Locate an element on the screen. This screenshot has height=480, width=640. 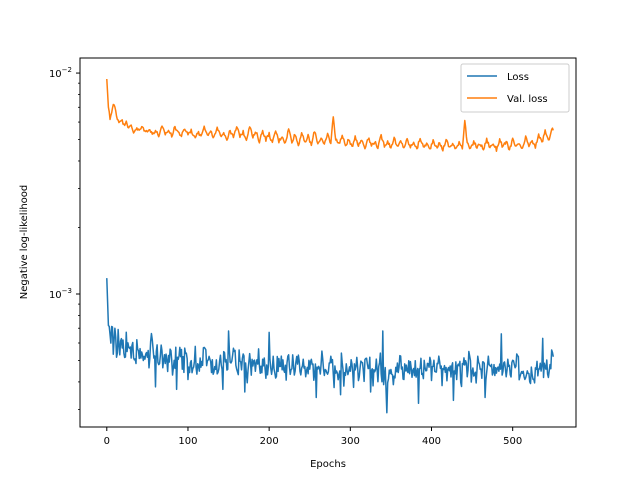
legend: Loss Val. loss is located at coordinates (515, 88).